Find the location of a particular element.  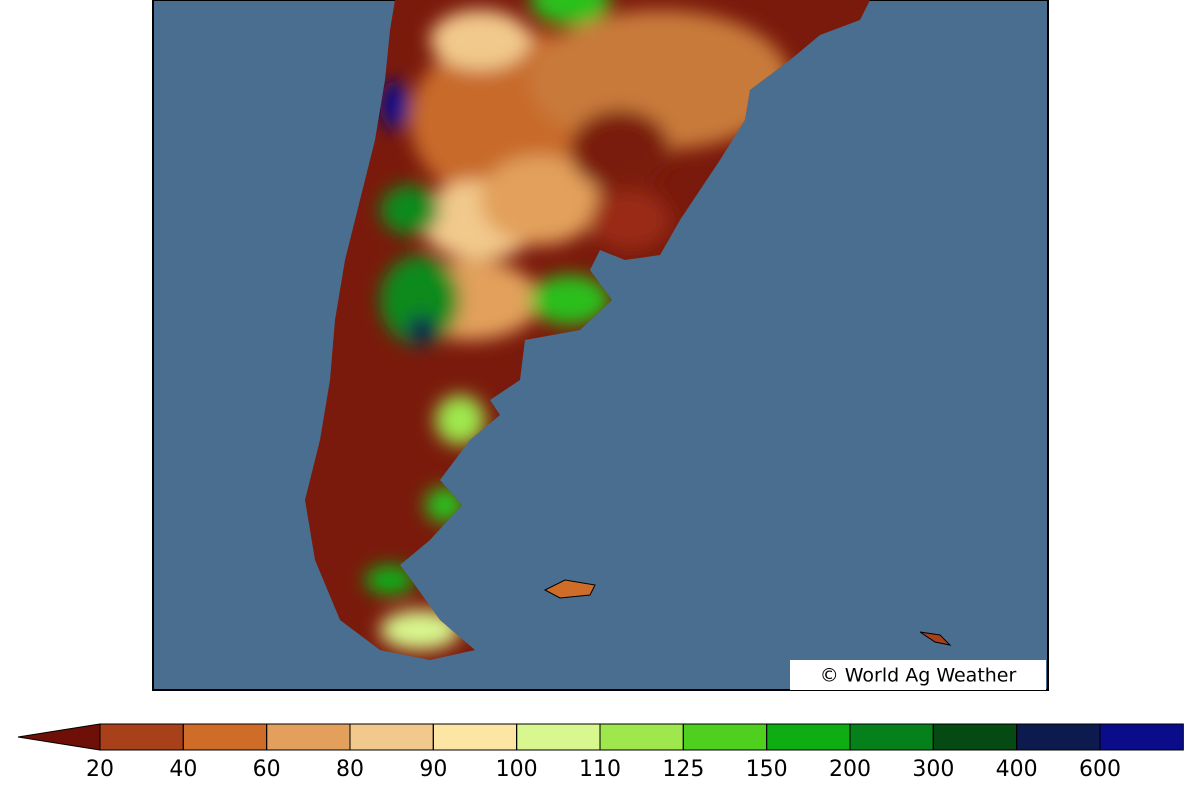

tick-label: 110 is located at coordinates (600, 769).